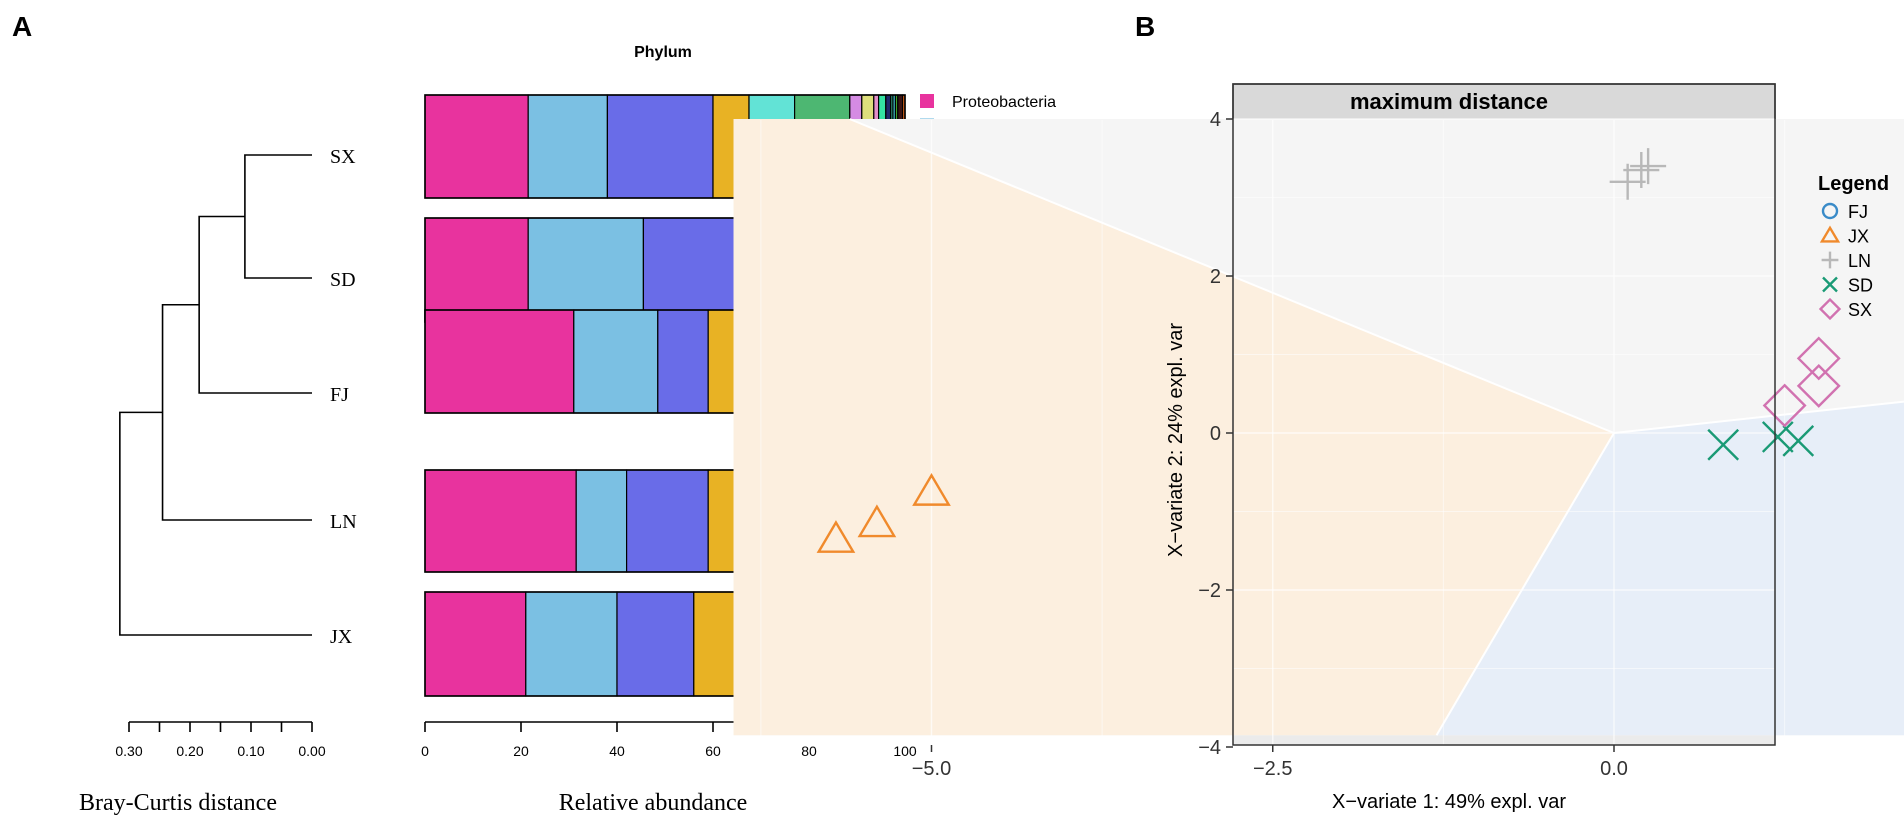 This screenshot has width=1904, height=821. Describe the element at coordinates (128, 751) in the screenshot. I see `dendrogram-tick-label: 0.30` at that location.